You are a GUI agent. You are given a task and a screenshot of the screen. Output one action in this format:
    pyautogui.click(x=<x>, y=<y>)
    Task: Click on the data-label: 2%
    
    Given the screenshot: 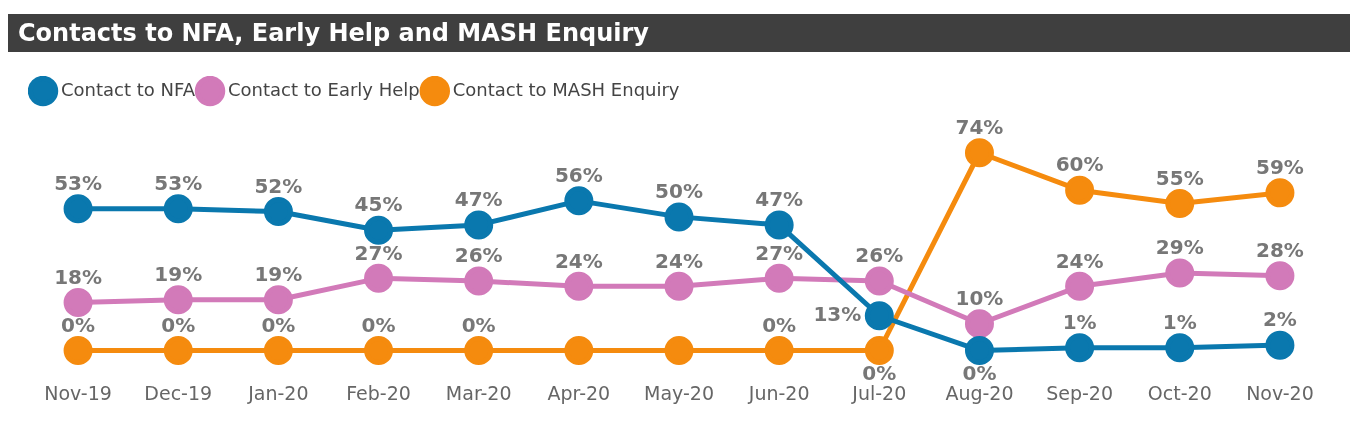 What is the action you would take?
    pyautogui.click(x=1279, y=319)
    